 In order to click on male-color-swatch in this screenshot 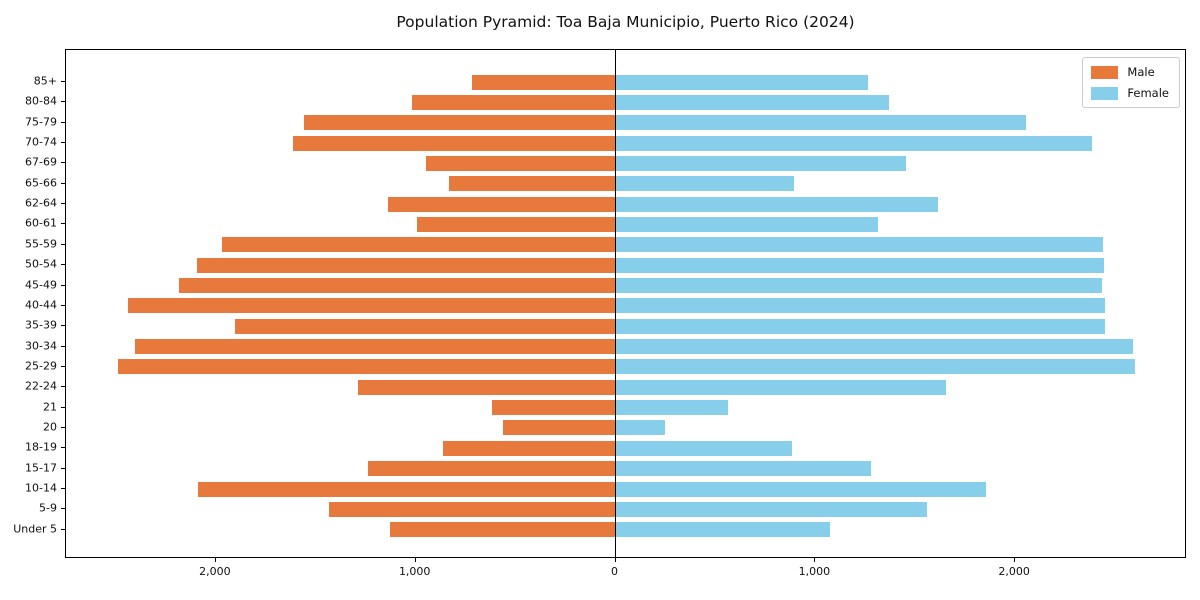, I will do `click(1105, 72)`.